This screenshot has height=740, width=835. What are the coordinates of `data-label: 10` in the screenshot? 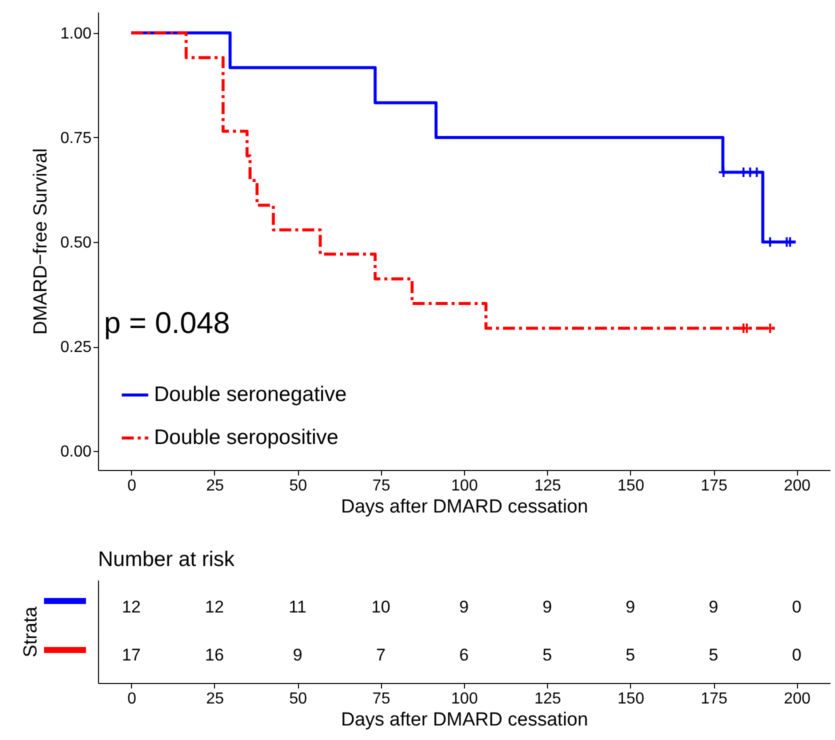 It's located at (380, 606).